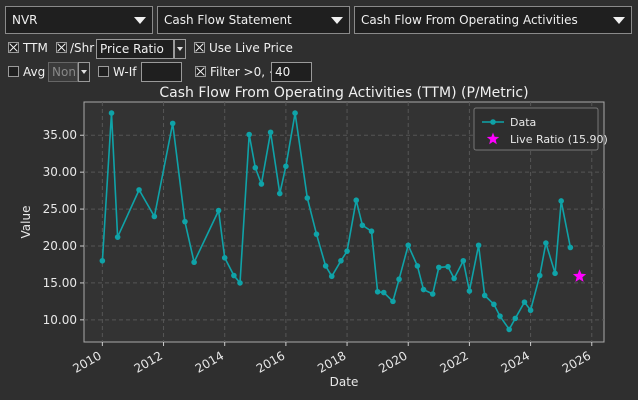 Image resolution: width=638 pixels, height=400 pixels. Describe the element at coordinates (283, 72) in the screenshot. I see `filter-max-value: 40` at that location.